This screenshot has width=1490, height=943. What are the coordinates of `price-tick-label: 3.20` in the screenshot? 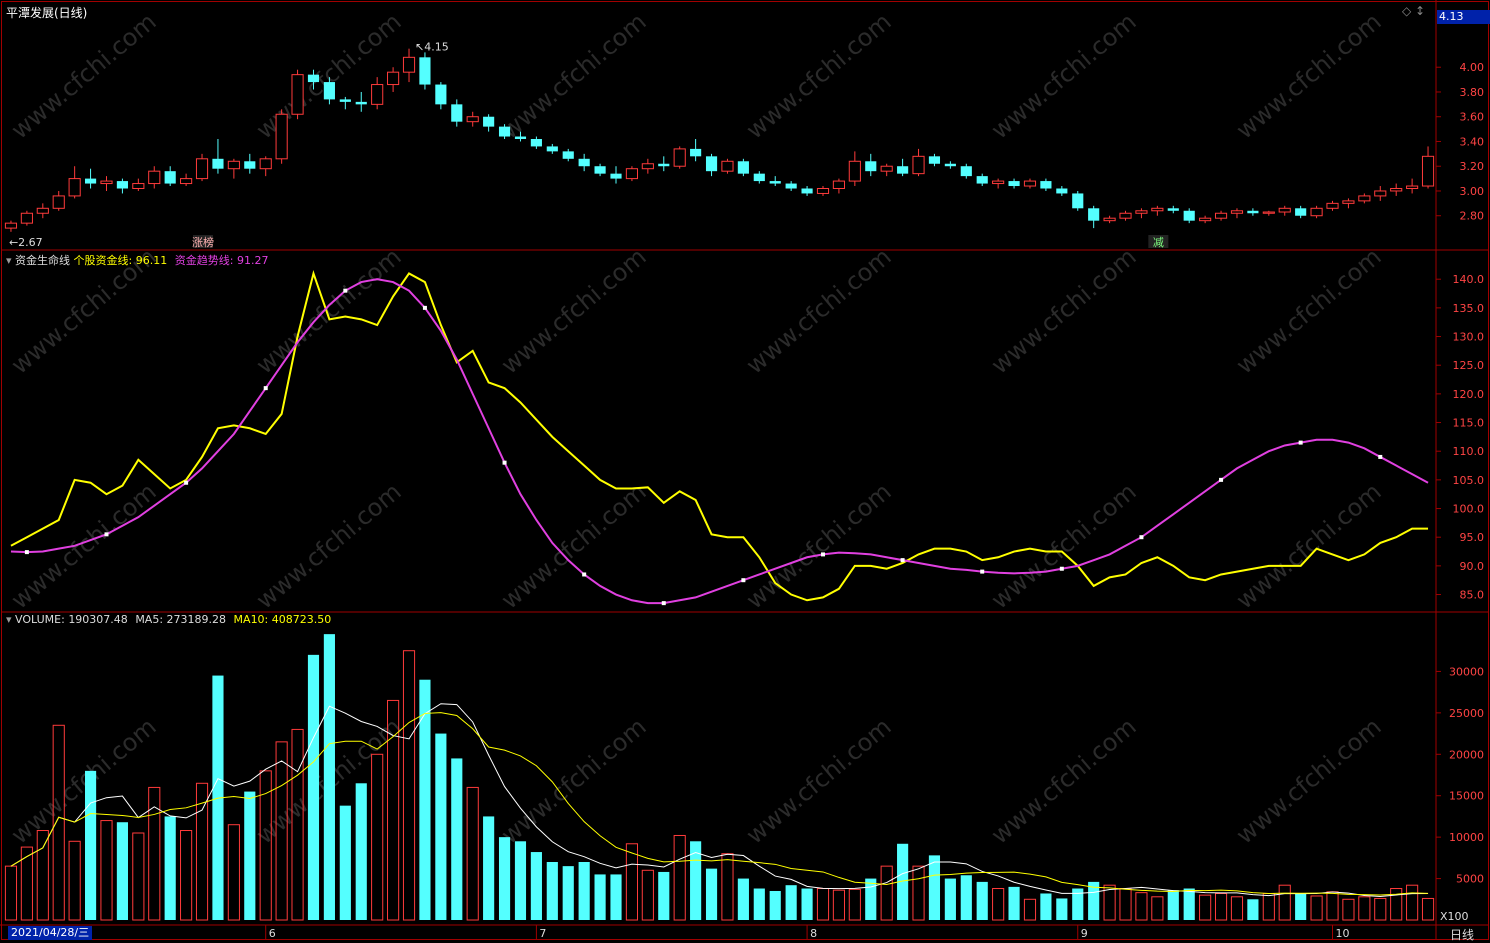 It's located at (1472, 166).